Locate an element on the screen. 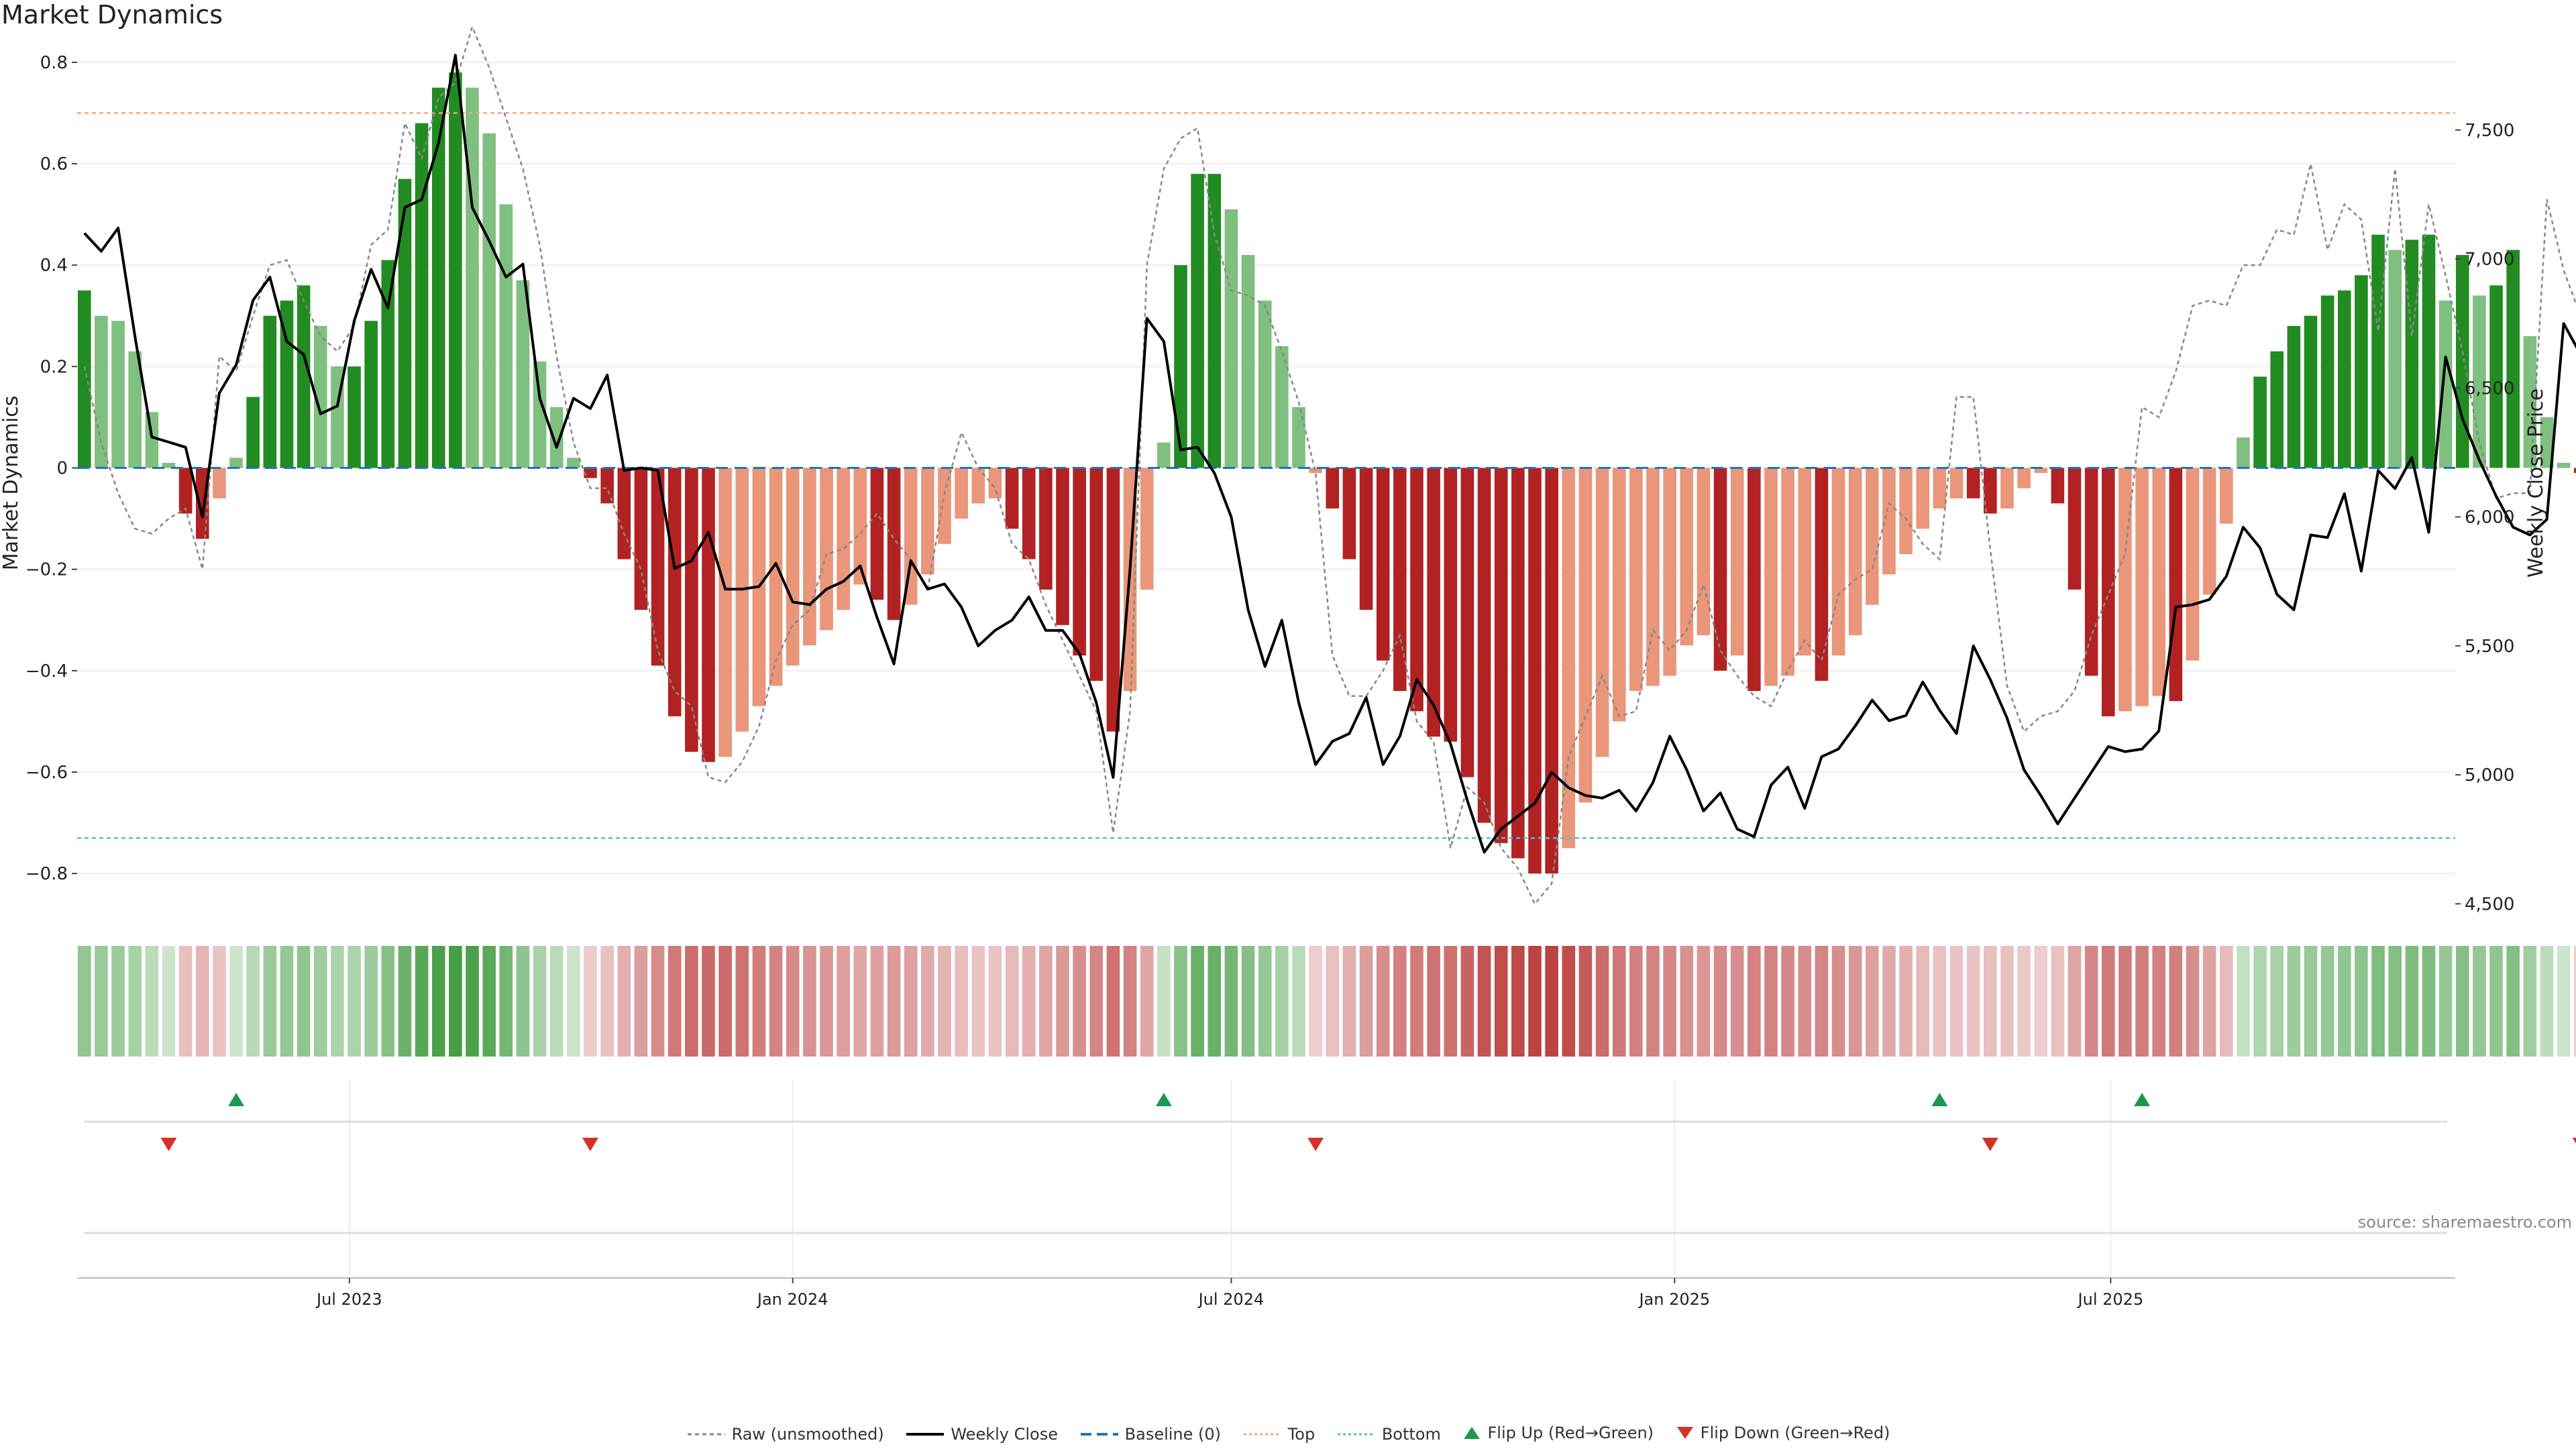 The height and width of the screenshot is (1449, 2576). legend-label-top: Top is located at coordinates (1301, 1434).